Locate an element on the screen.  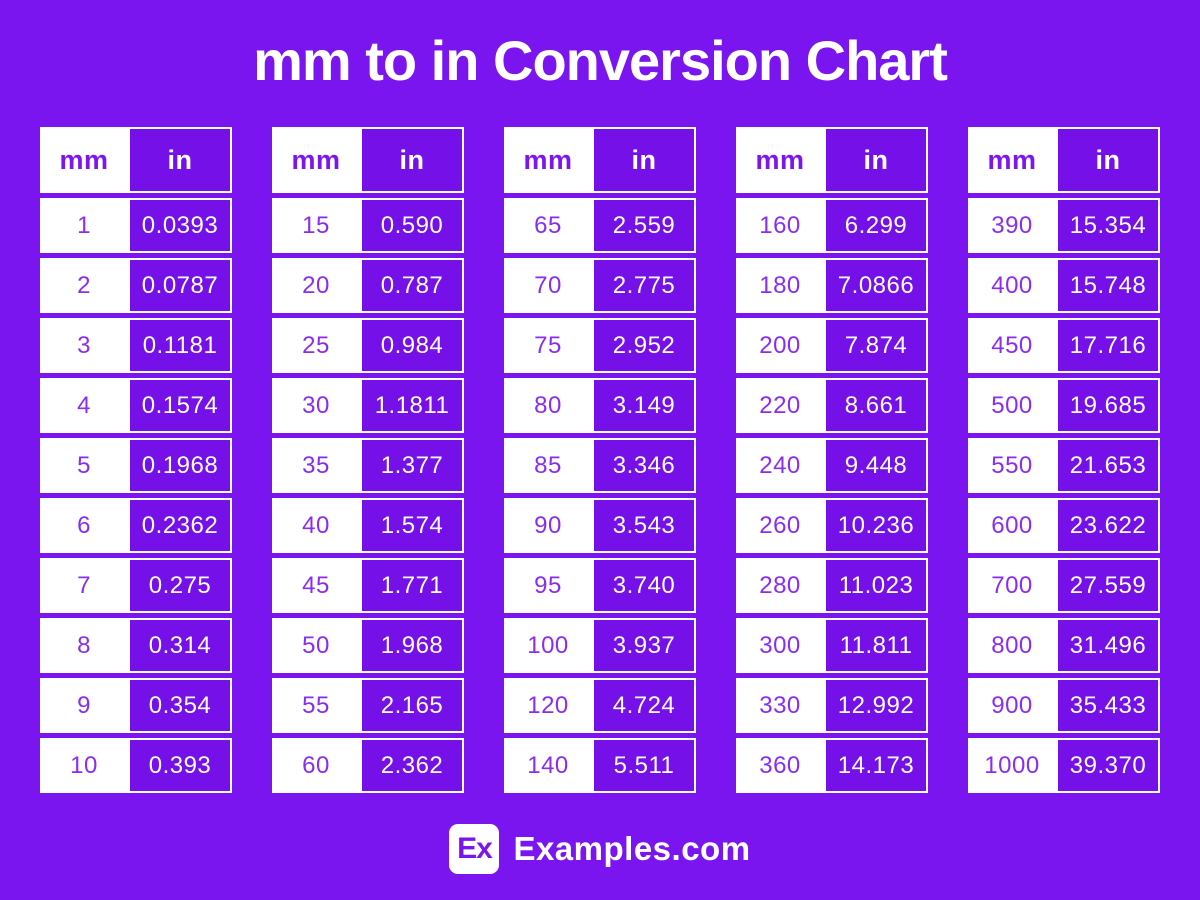
in-value-cell: 0.2362 is located at coordinates (180, 525).